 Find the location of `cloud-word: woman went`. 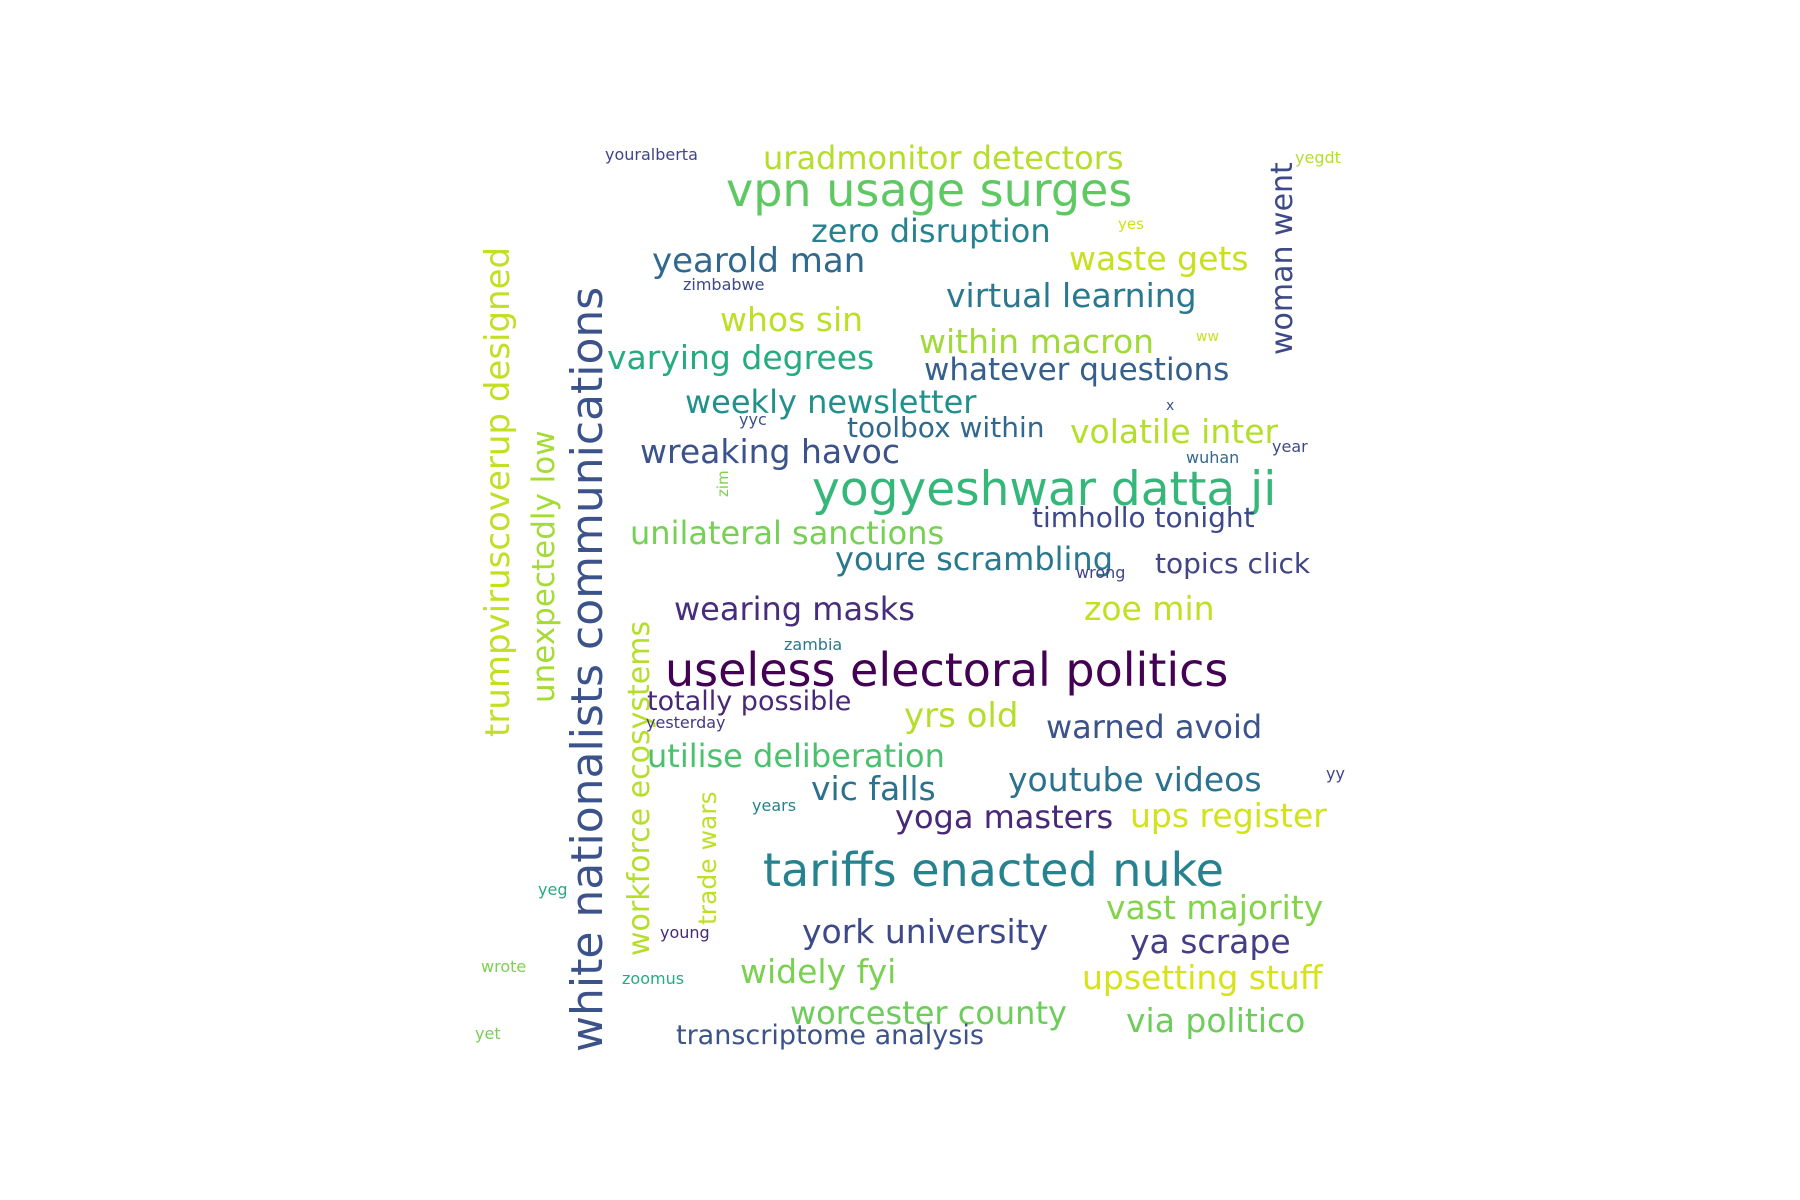

cloud-word: woman went is located at coordinates (1282, 258).